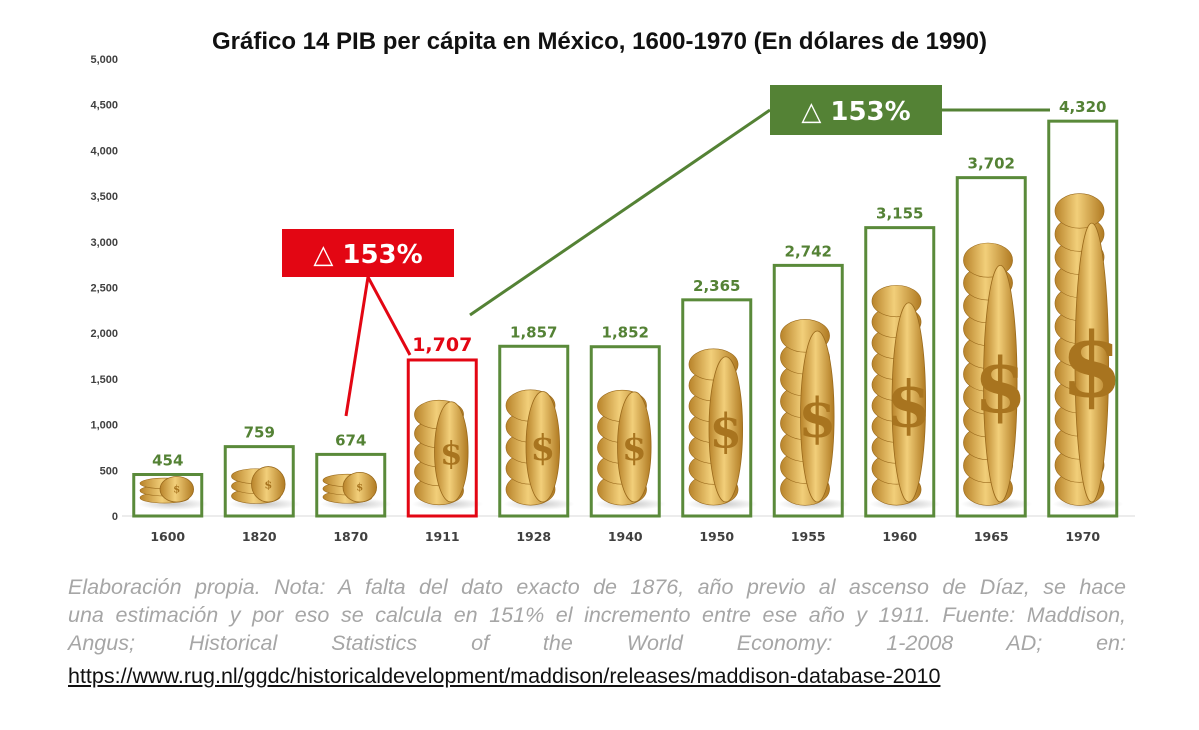 The height and width of the screenshot is (730, 1199). What do you see at coordinates (533, 536) in the screenshot?
I see `x-tick-label: 1928` at bounding box center [533, 536].